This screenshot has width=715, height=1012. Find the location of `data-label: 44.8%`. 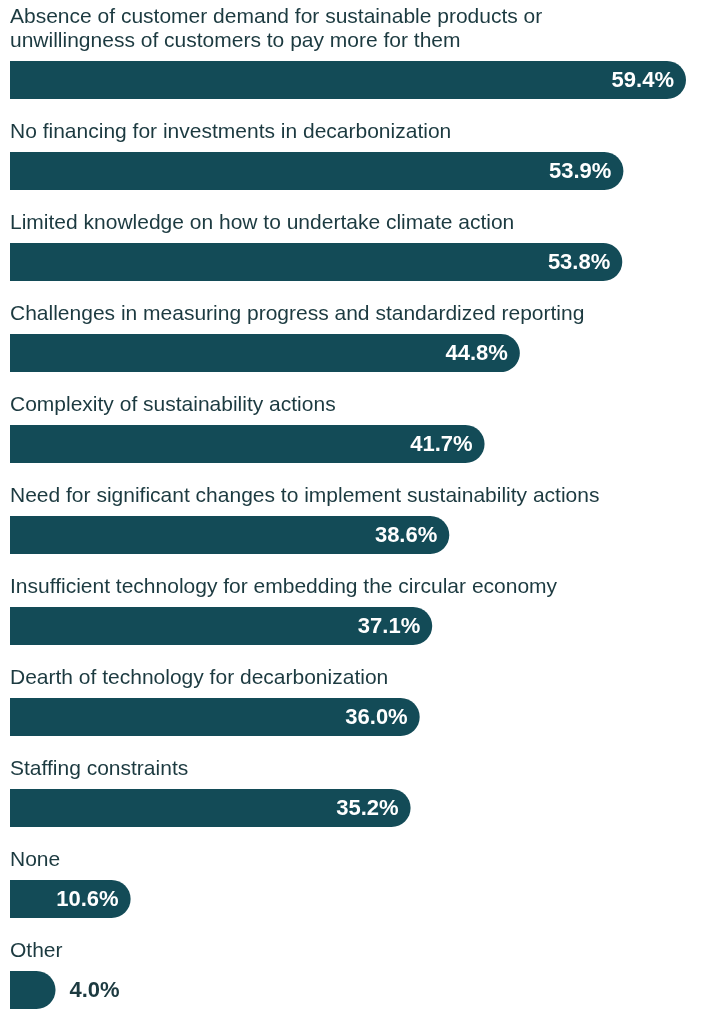

data-label: 44.8% is located at coordinates (476, 352).